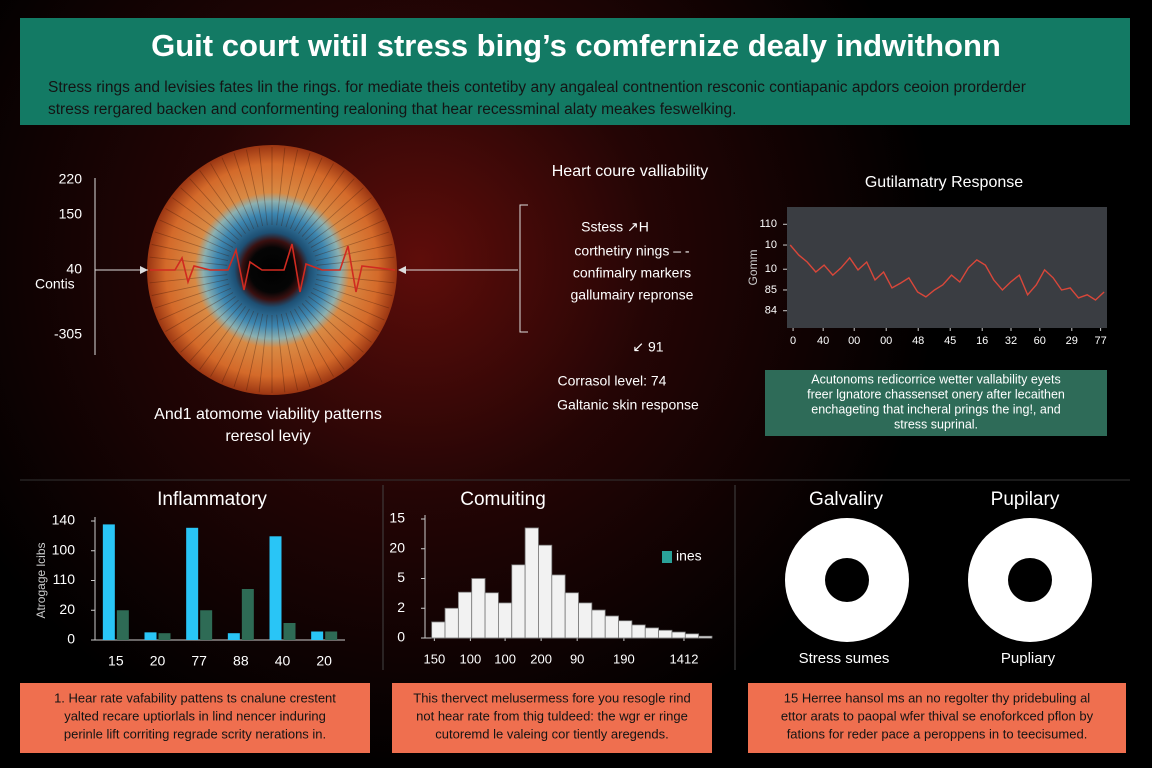 This screenshot has width=1152, height=768. What do you see at coordinates (212, 499) in the screenshot?
I see `chart-title: Inflammatory` at bounding box center [212, 499].